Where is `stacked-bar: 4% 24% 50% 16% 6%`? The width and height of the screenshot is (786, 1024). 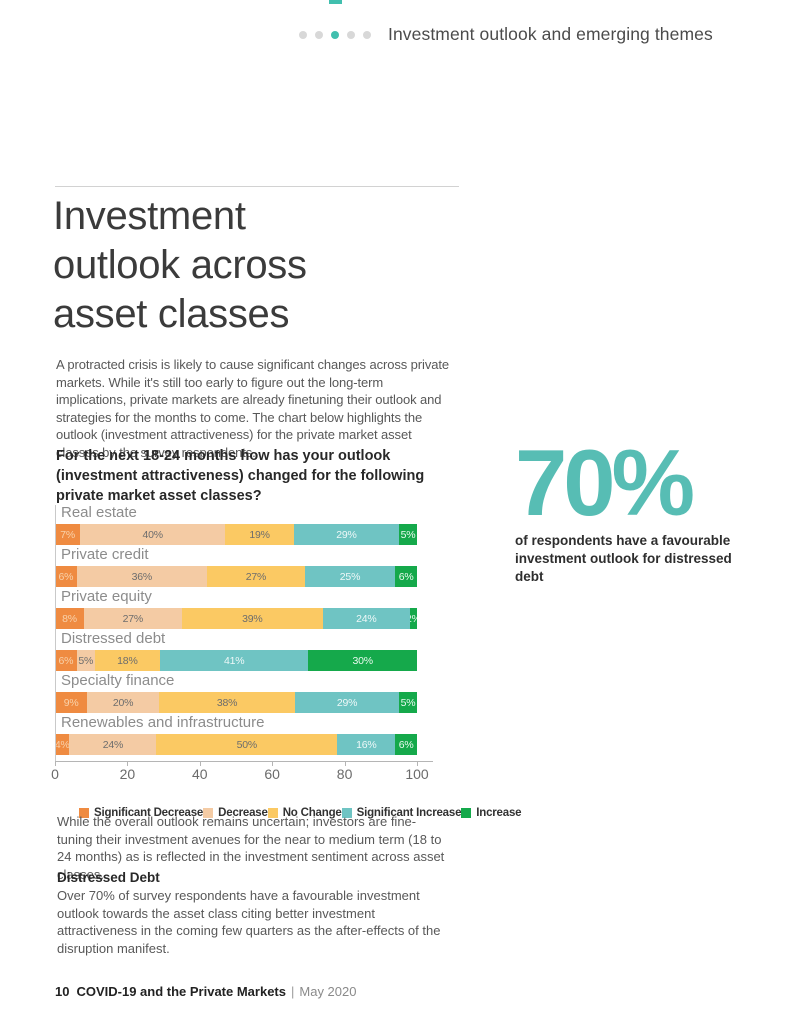 stacked-bar: 4% 24% 50% 16% 6% is located at coordinates (236, 744).